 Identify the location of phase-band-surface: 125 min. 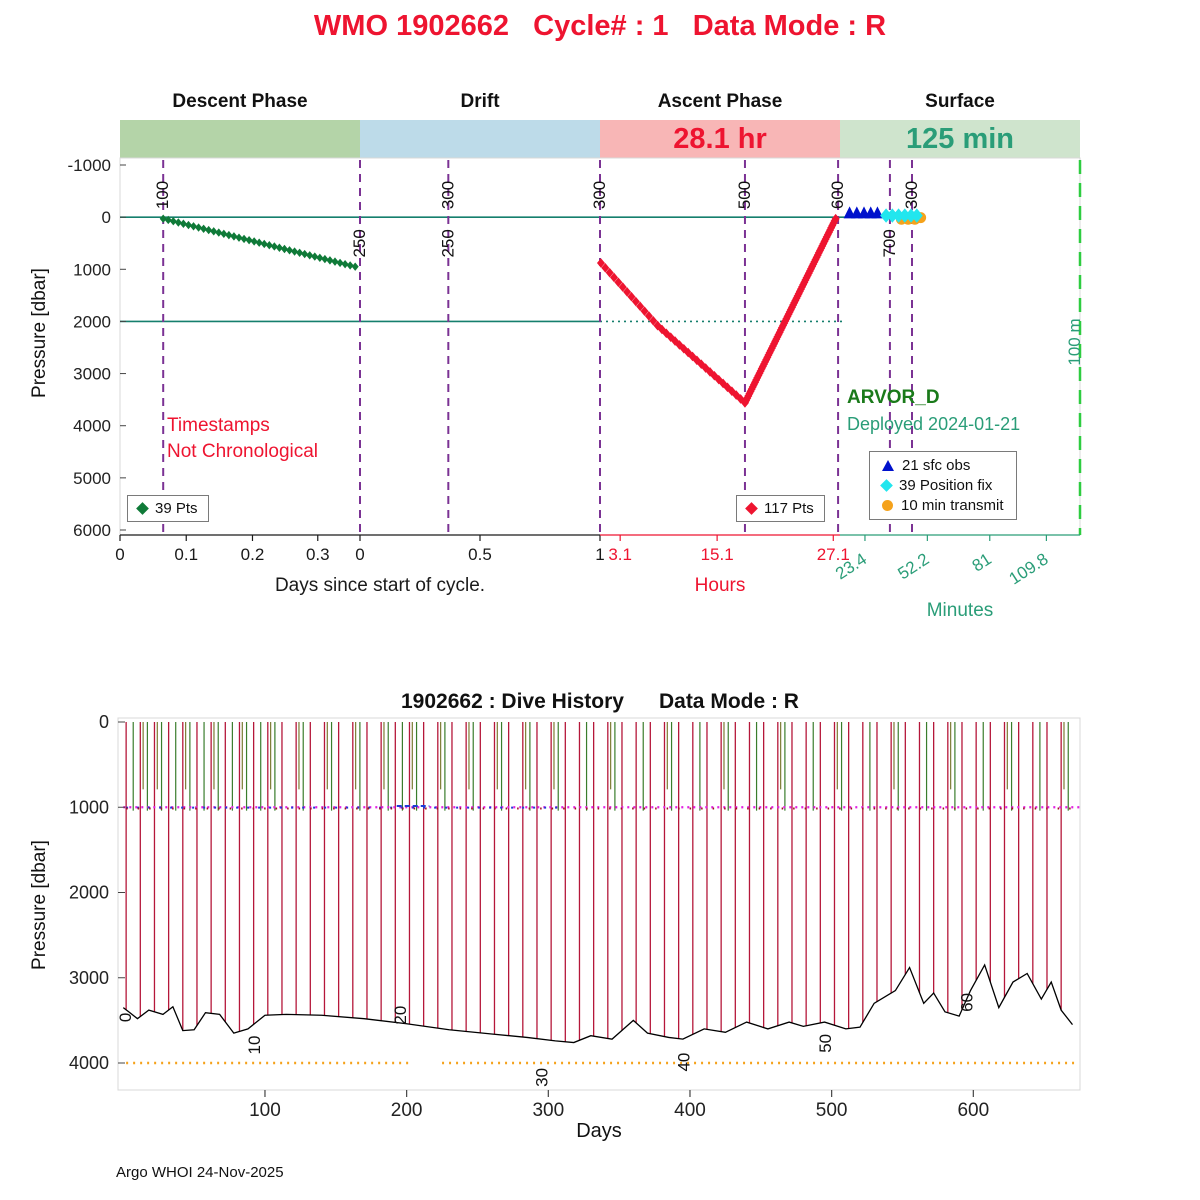
(960, 139).